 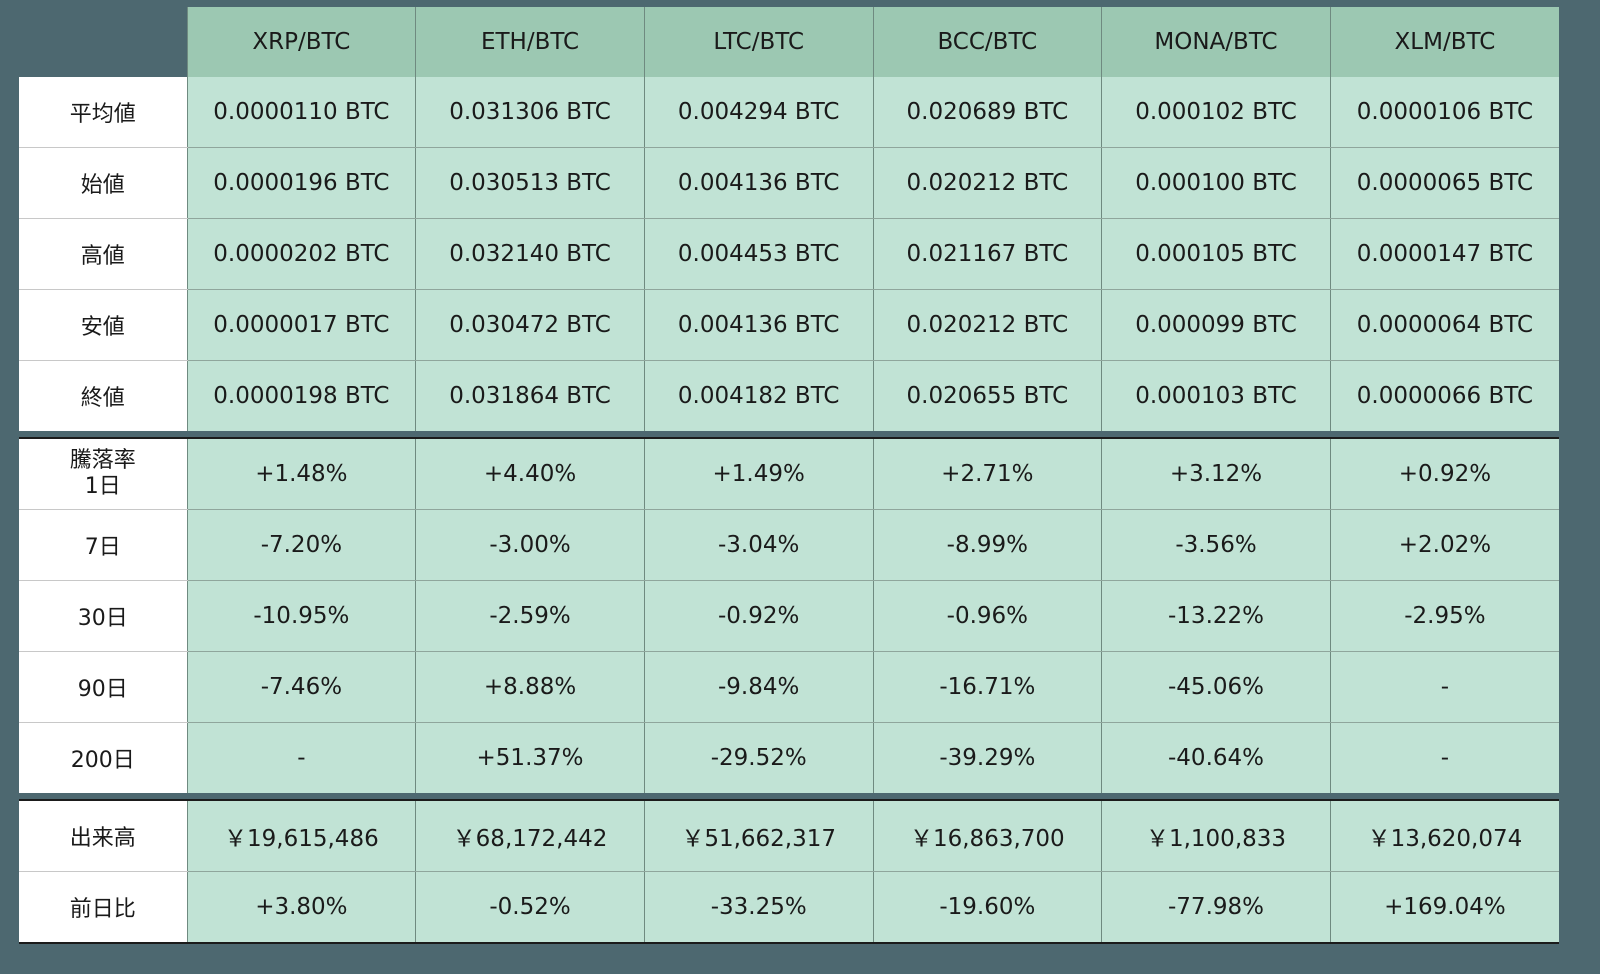 What do you see at coordinates (103, 687) in the screenshot?
I see `row-label: 90日` at bounding box center [103, 687].